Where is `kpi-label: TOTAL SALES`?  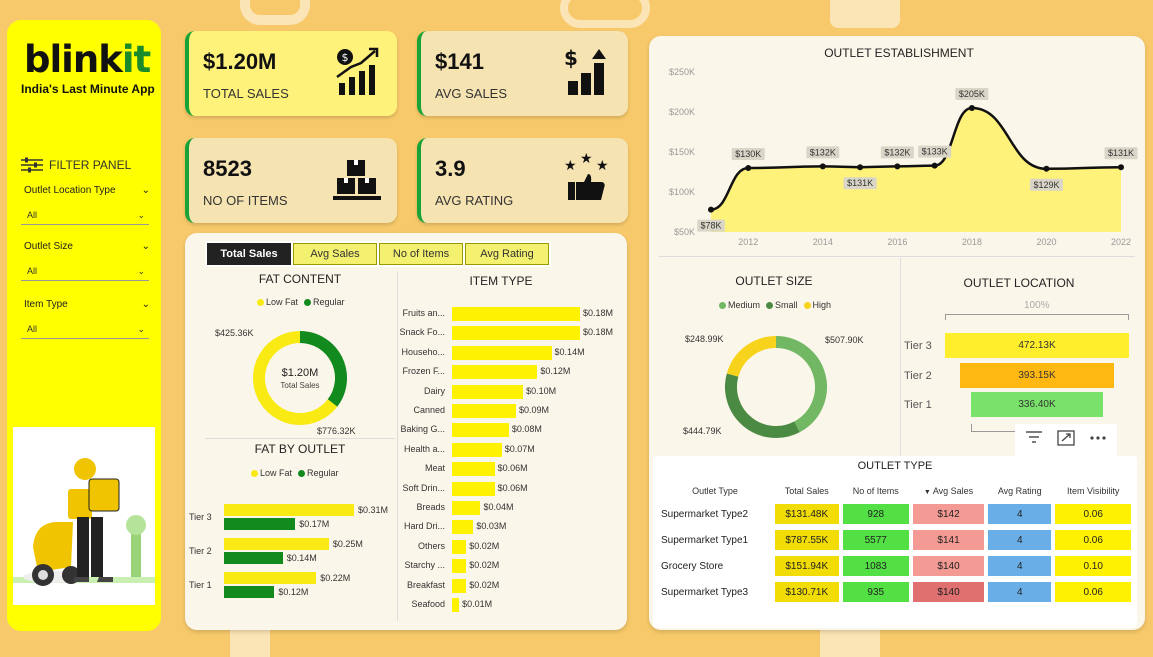
kpi-label: TOTAL SALES is located at coordinates (246, 93).